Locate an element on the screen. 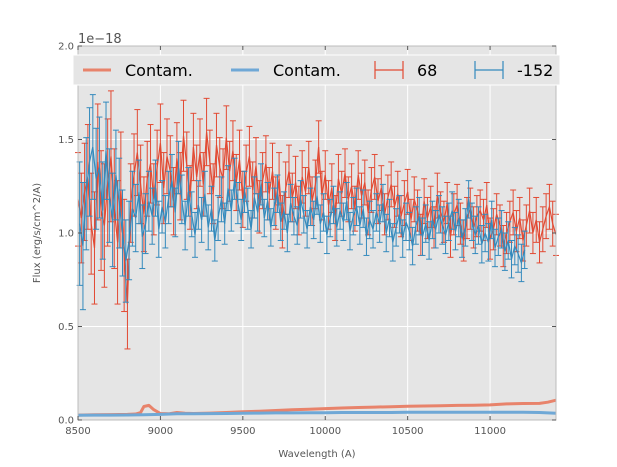  legend: Contam. Contam. 68 -152 is located at coordinates (316, 70).